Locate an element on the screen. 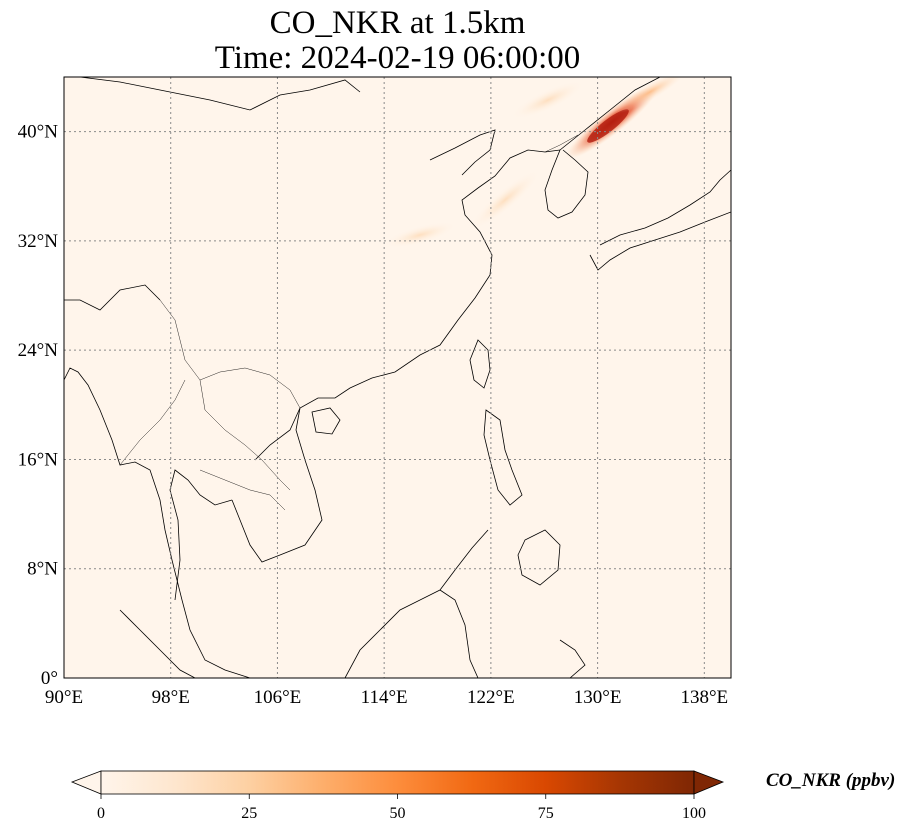 Image resolution: width=920 pixels, height=836 pixels. co-plume-east-china is located at coordinates (420, 235).